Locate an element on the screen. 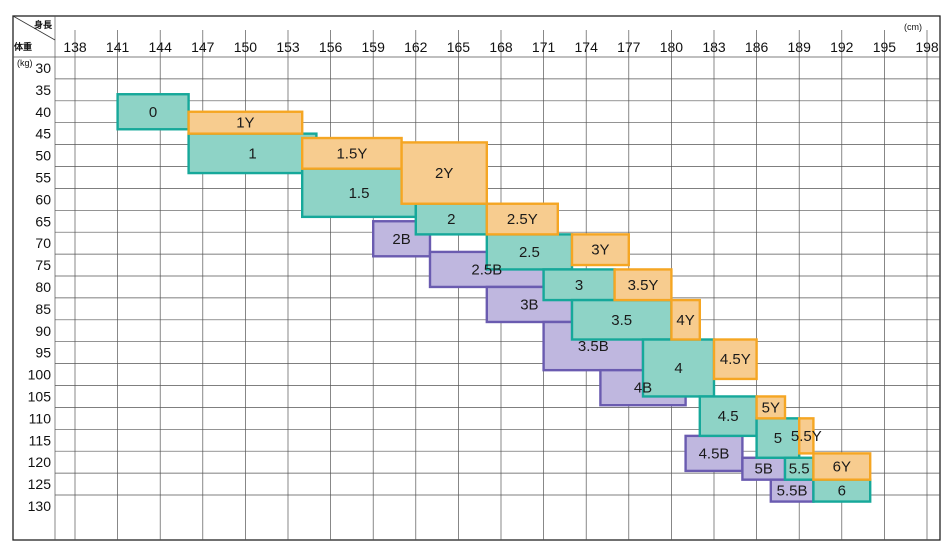 This screenshot has height=555, width=950. size-label-4y: 4Y is located at coordinates (685, 320).